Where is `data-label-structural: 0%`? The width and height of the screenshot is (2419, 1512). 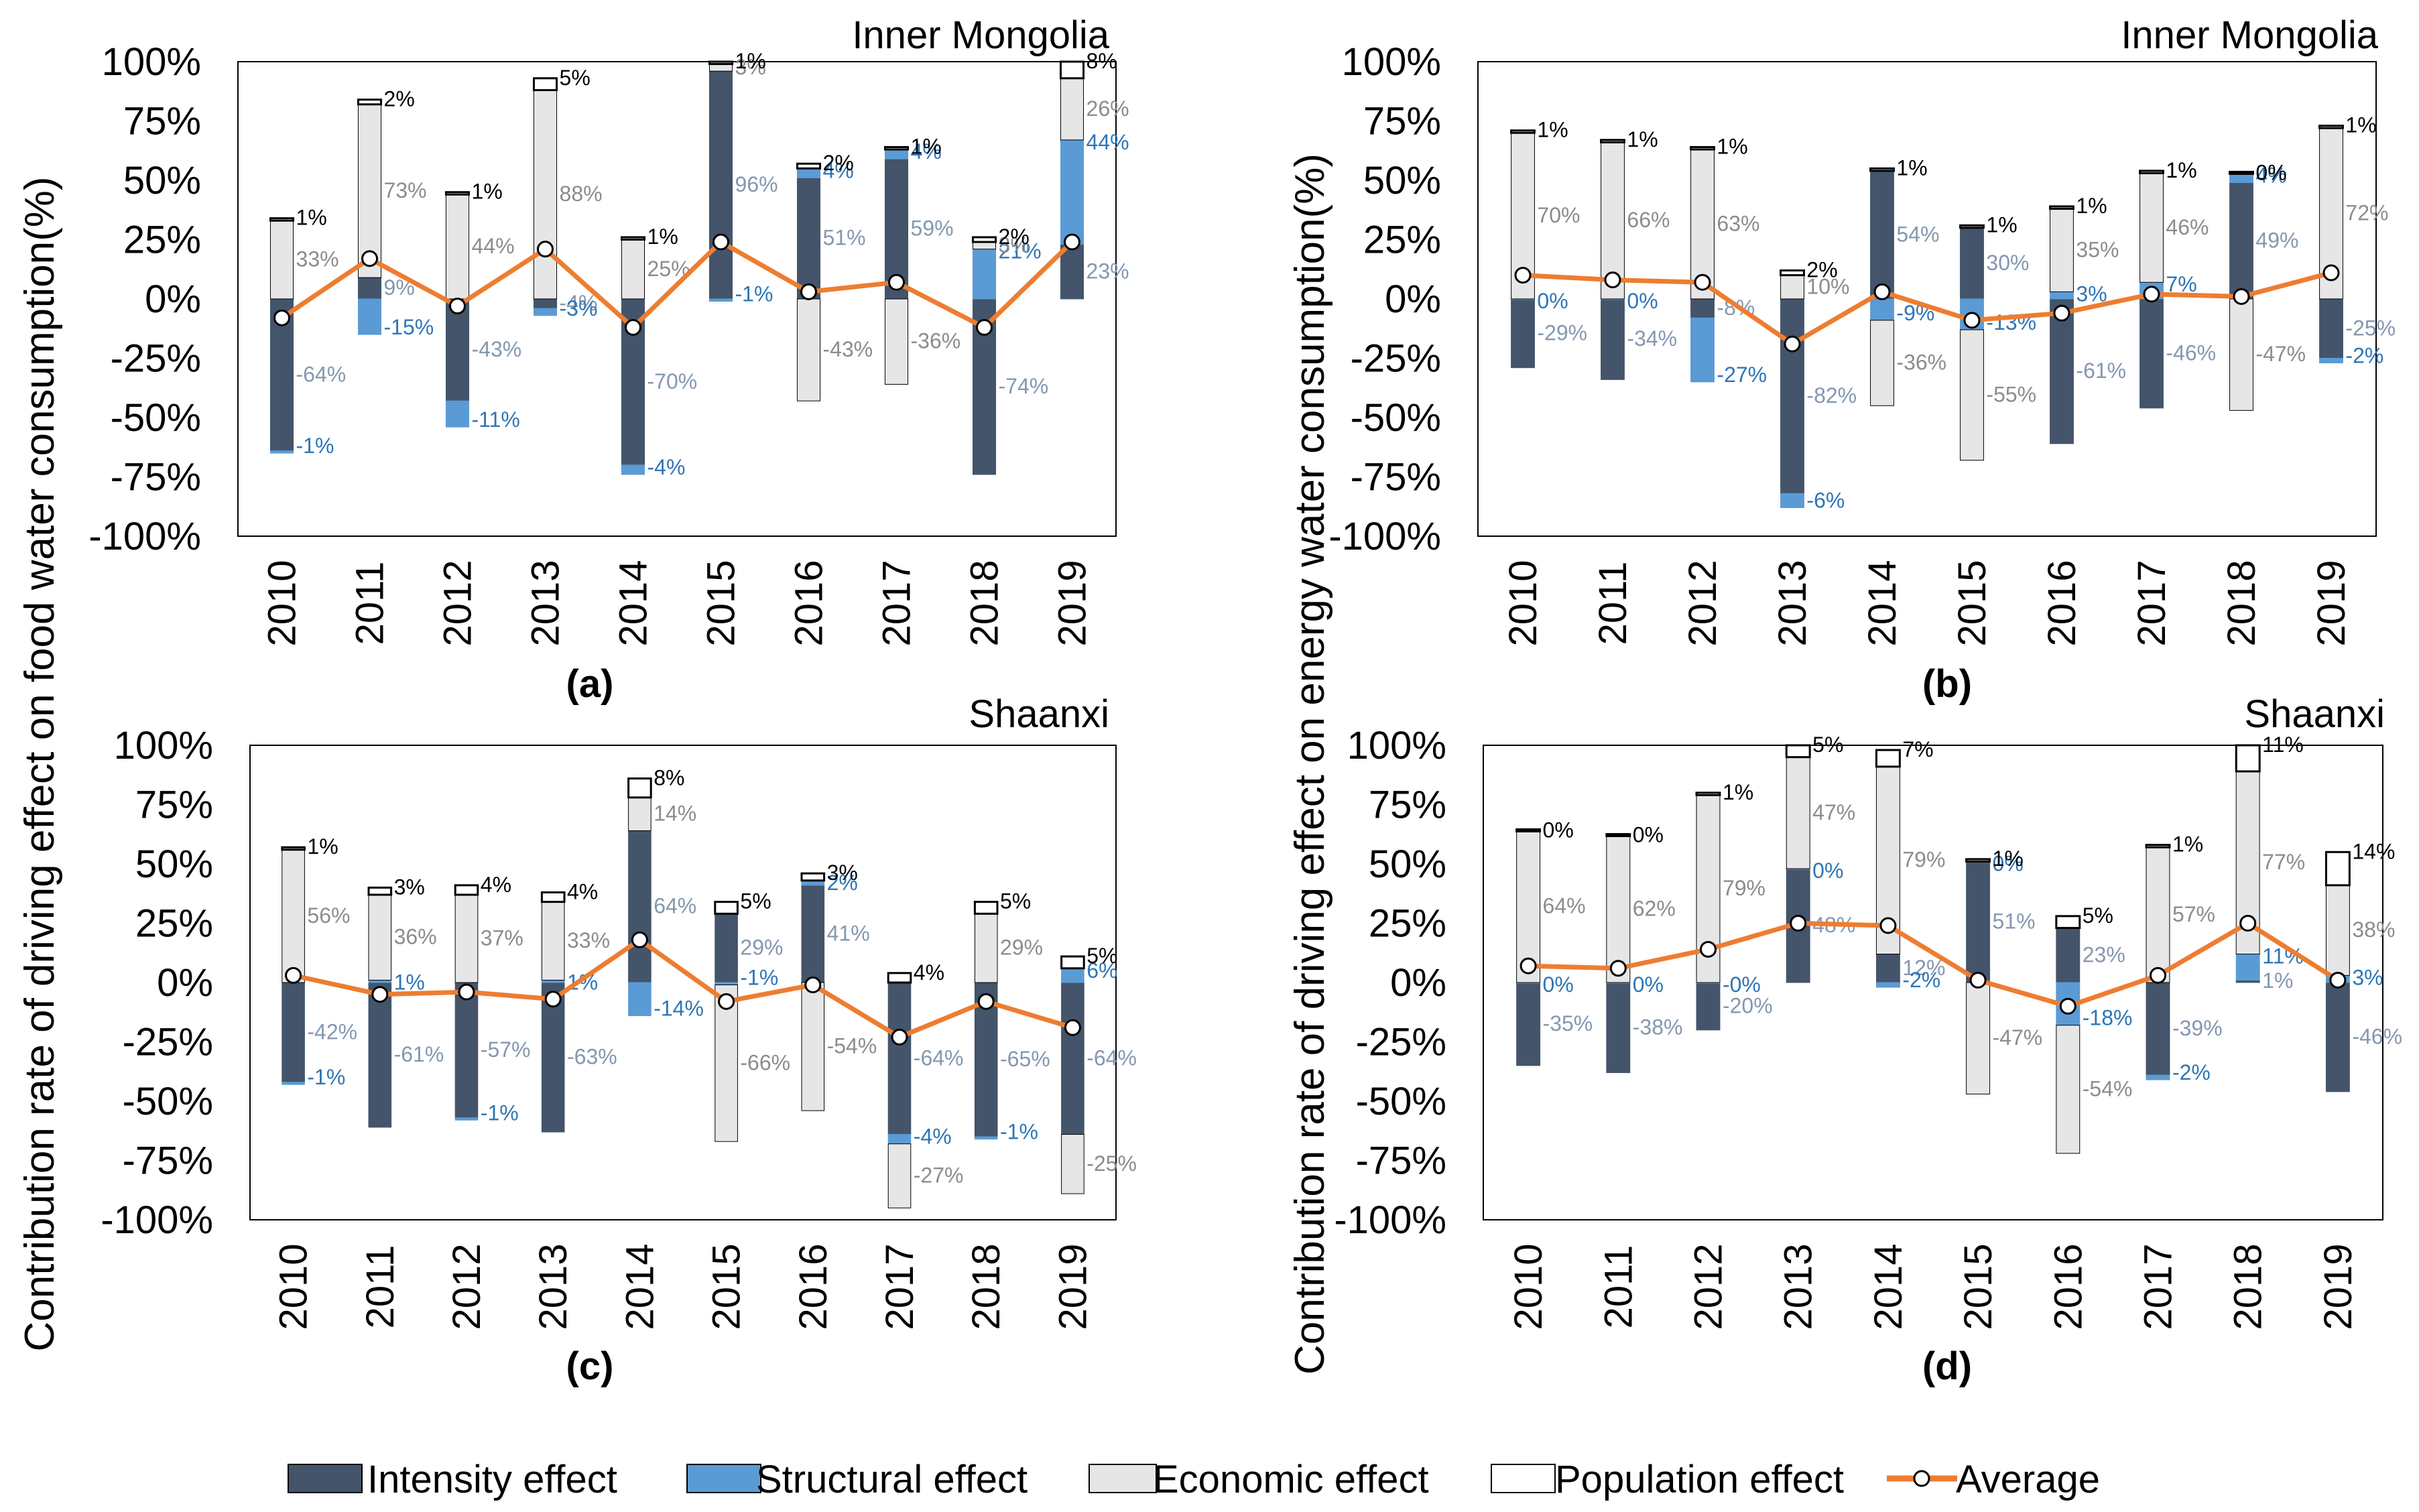
data-label-structural: 0% is located at coordinates (1642, 301).